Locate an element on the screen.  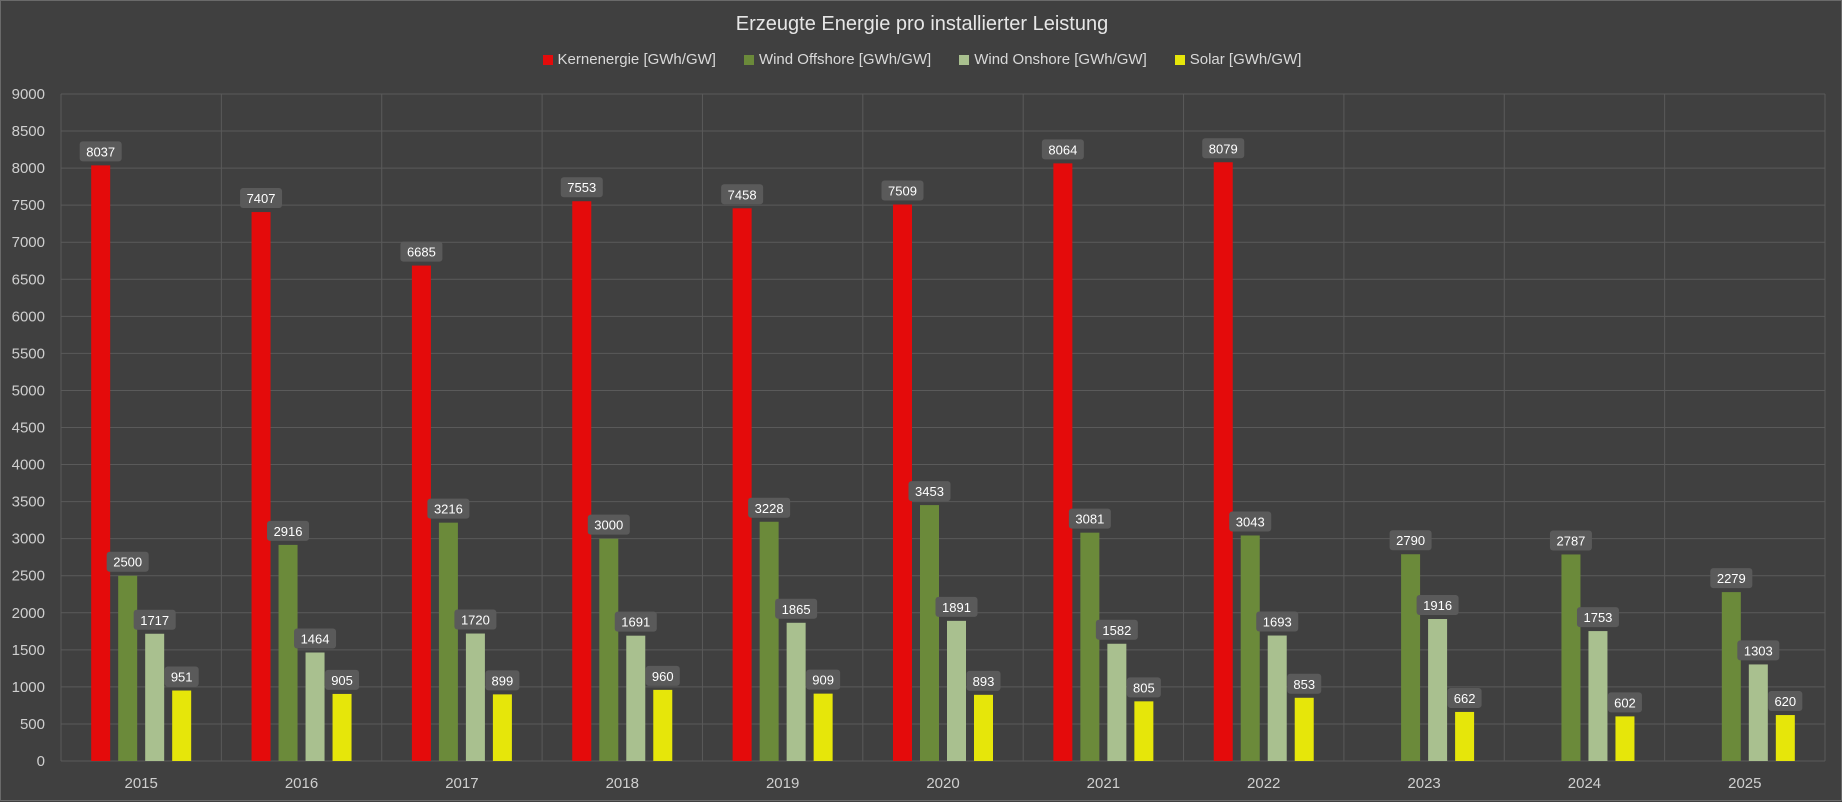
x-tick-label: 2015 is located at coordinates (140, 783).